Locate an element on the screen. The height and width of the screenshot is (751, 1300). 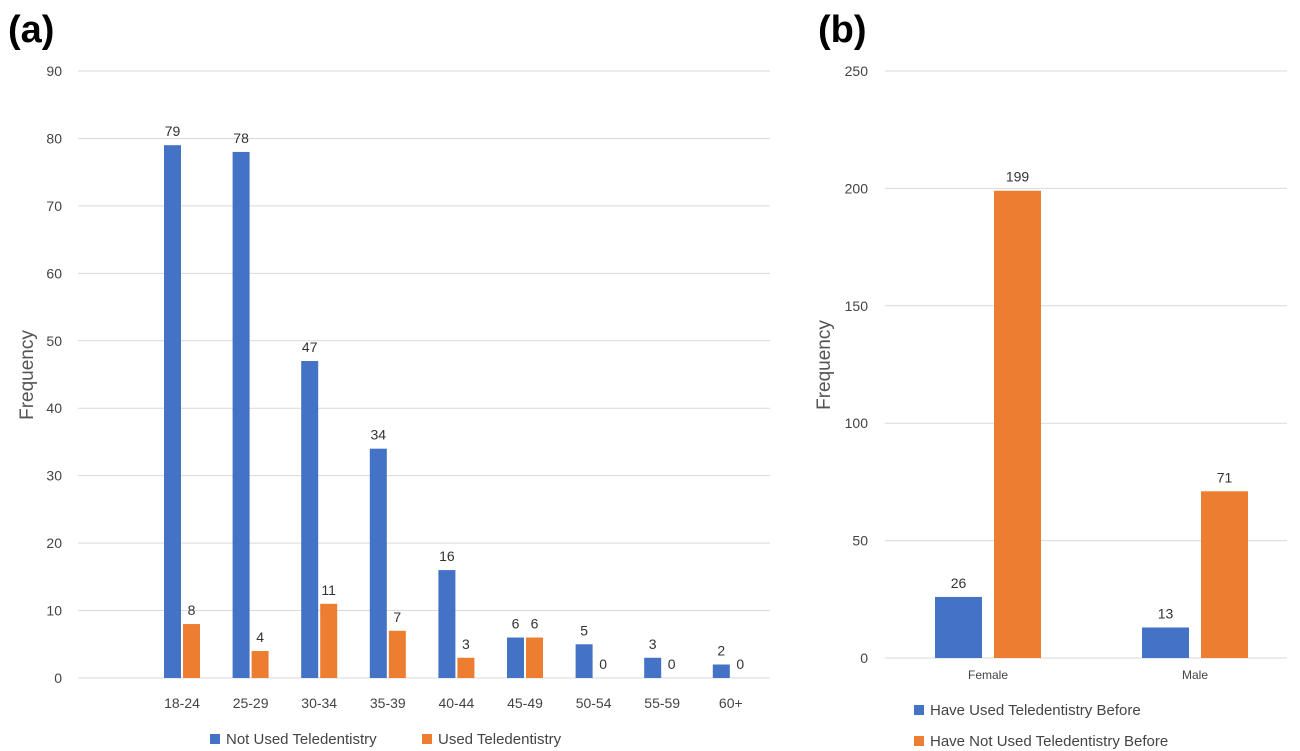
x-tick-label: 55-59 is located at coordinates (662, 703).